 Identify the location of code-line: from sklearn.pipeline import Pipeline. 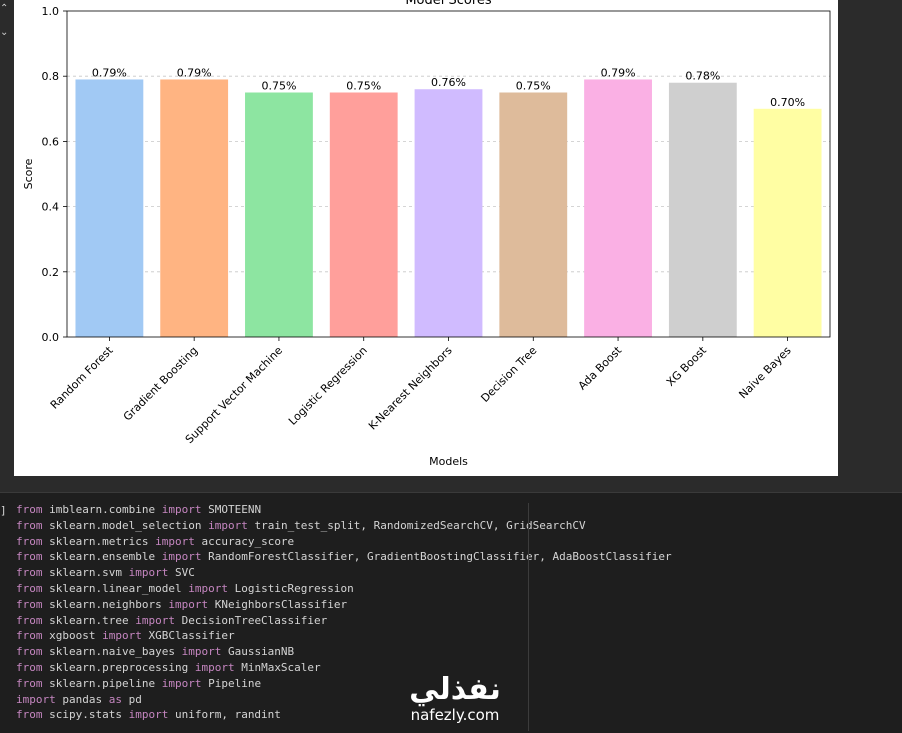
(344, 684).